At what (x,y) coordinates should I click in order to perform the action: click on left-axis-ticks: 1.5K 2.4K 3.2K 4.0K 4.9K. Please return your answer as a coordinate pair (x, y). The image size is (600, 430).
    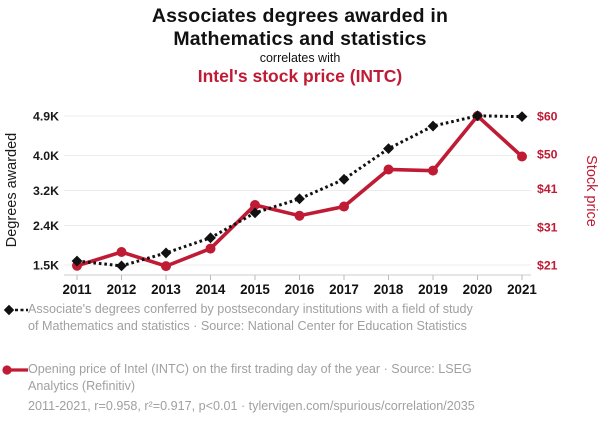
    Looking at the image, I should click on (46, 191).